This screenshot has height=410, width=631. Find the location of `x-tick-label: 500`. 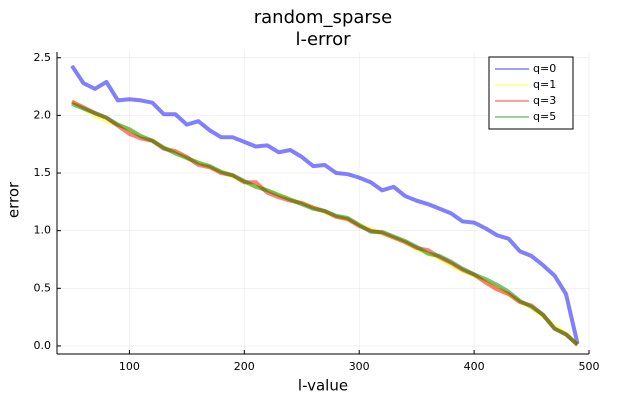

x-tick-label: 500 is located at coordinates (589, 366).